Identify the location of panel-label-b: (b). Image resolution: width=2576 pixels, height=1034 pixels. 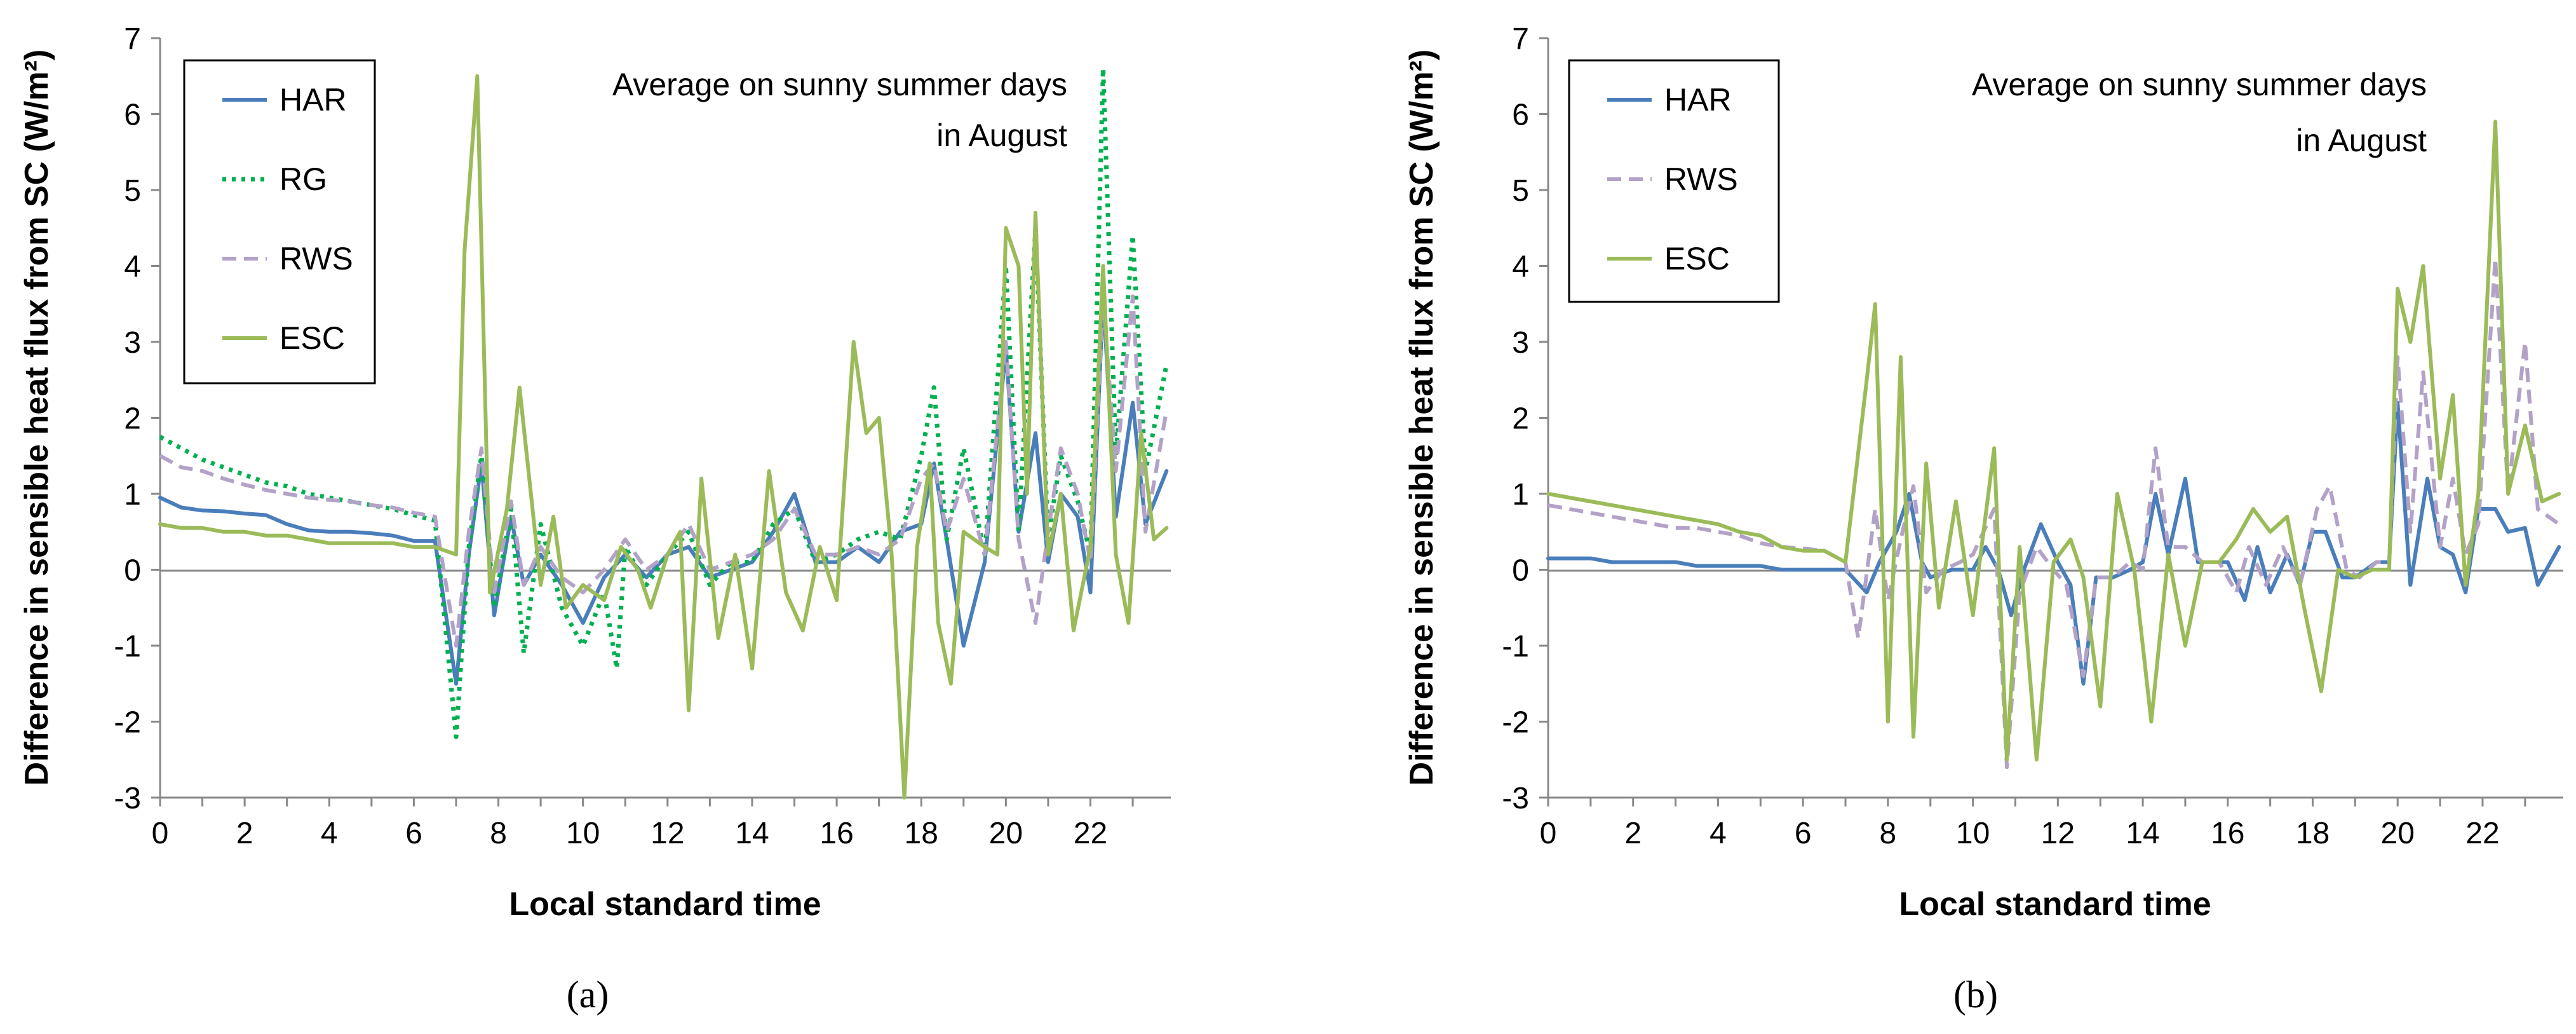
(1975, 995).